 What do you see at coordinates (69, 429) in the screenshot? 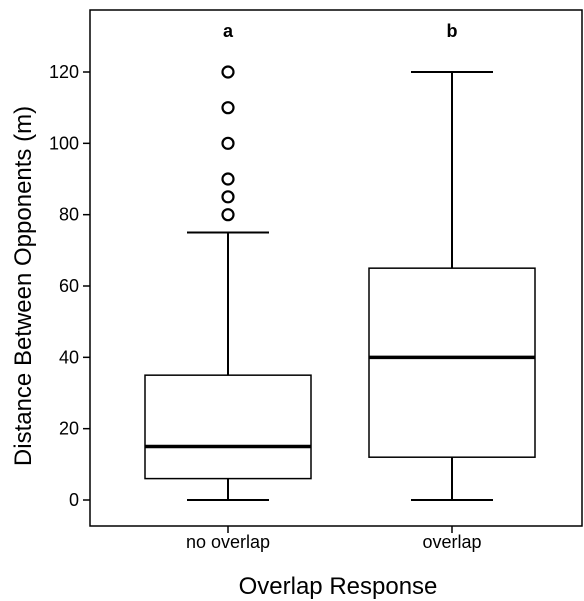
I see `y-tick-label: 20` at bounding box center [69, 429].